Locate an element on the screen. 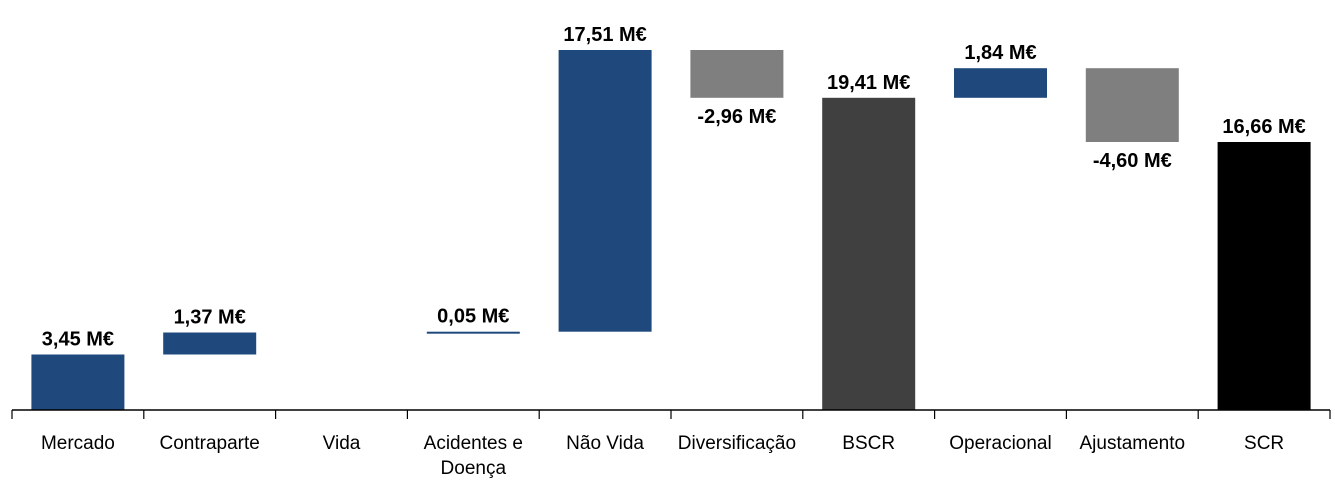 The height and width of the screenshot is (489, 1335). category-label-nao-vida: Não Vida is located at coordinates (605, 443).